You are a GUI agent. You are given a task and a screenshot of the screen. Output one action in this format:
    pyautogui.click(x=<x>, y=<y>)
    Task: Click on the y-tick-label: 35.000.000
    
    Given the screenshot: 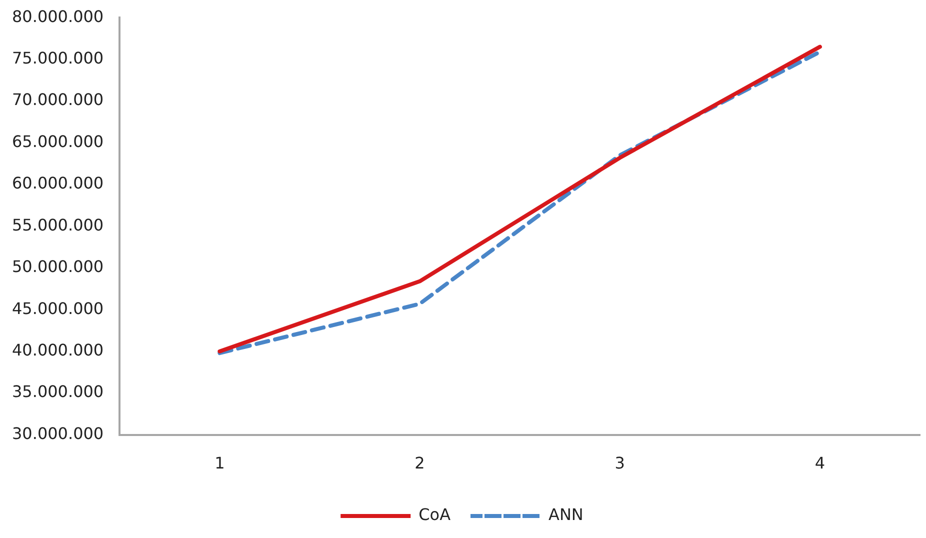 What is the action you would take?
    pyautogui.click(x=58, y=392)
    